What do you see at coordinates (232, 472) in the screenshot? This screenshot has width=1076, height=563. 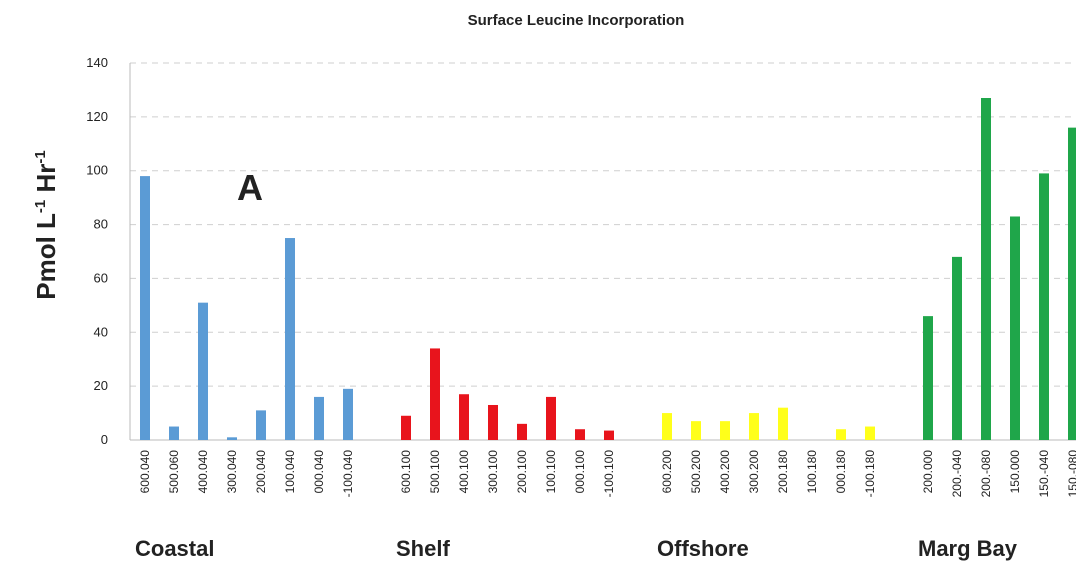 I see `x-tick-label: 300.040` at bounding box center [232, 472].